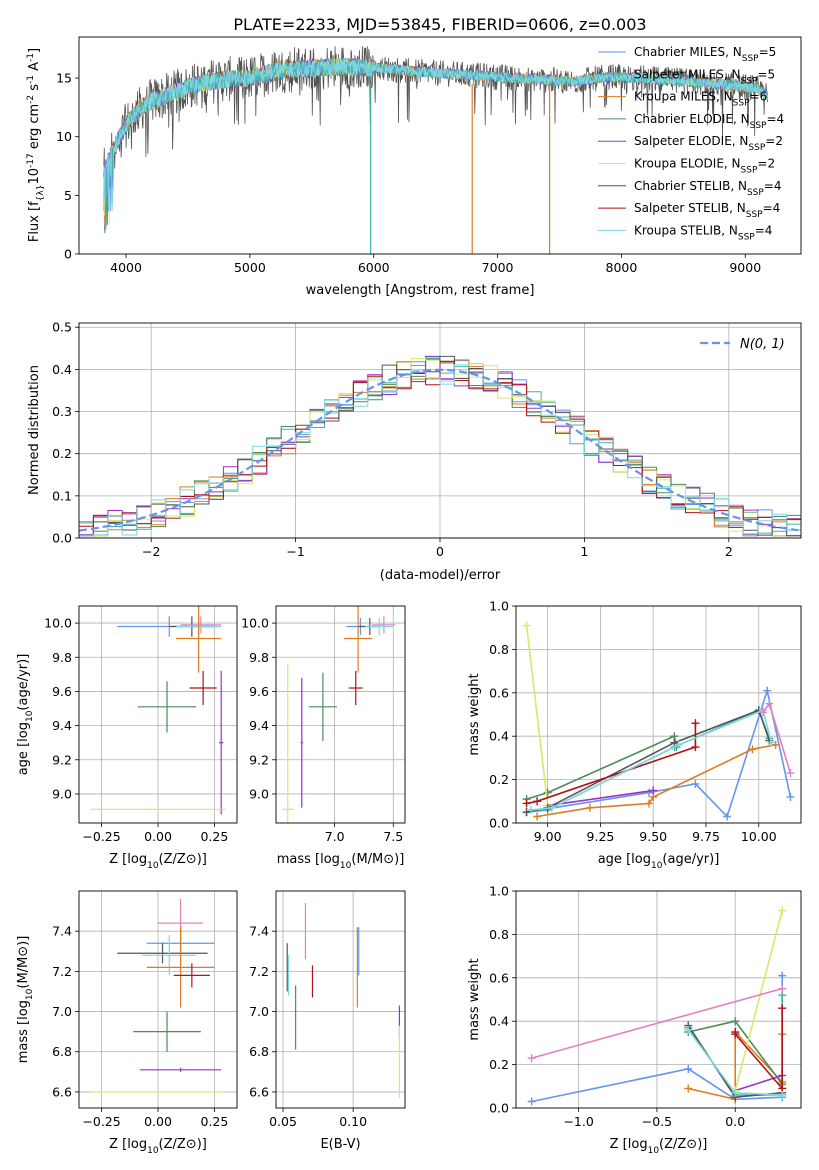 The image size is (819, 1170). Describe the element at coordinates (704, 76) in the screenshot. I see `legend-label: Salpeter MILES, NSSP=5` at that location.